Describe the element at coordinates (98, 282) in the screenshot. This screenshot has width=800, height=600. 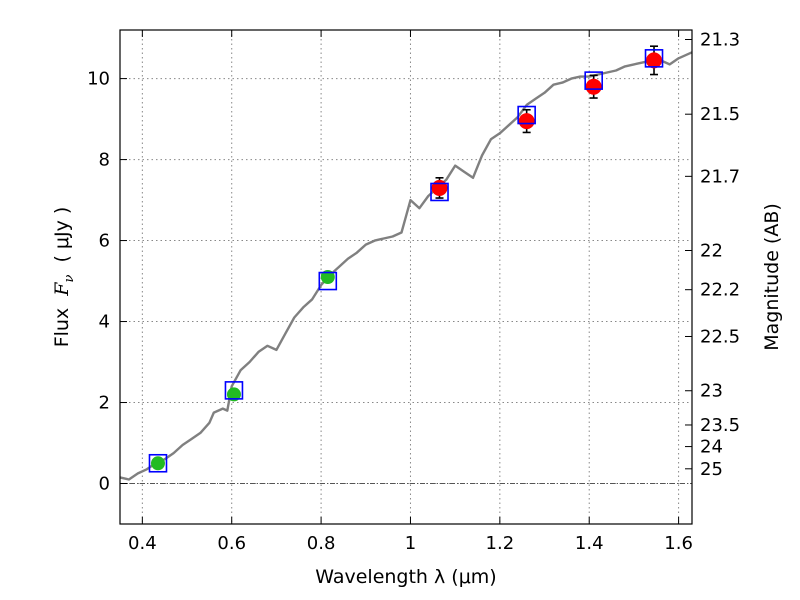
I see `y-tick-labels: 0 2 4 6 8 10` at that location.